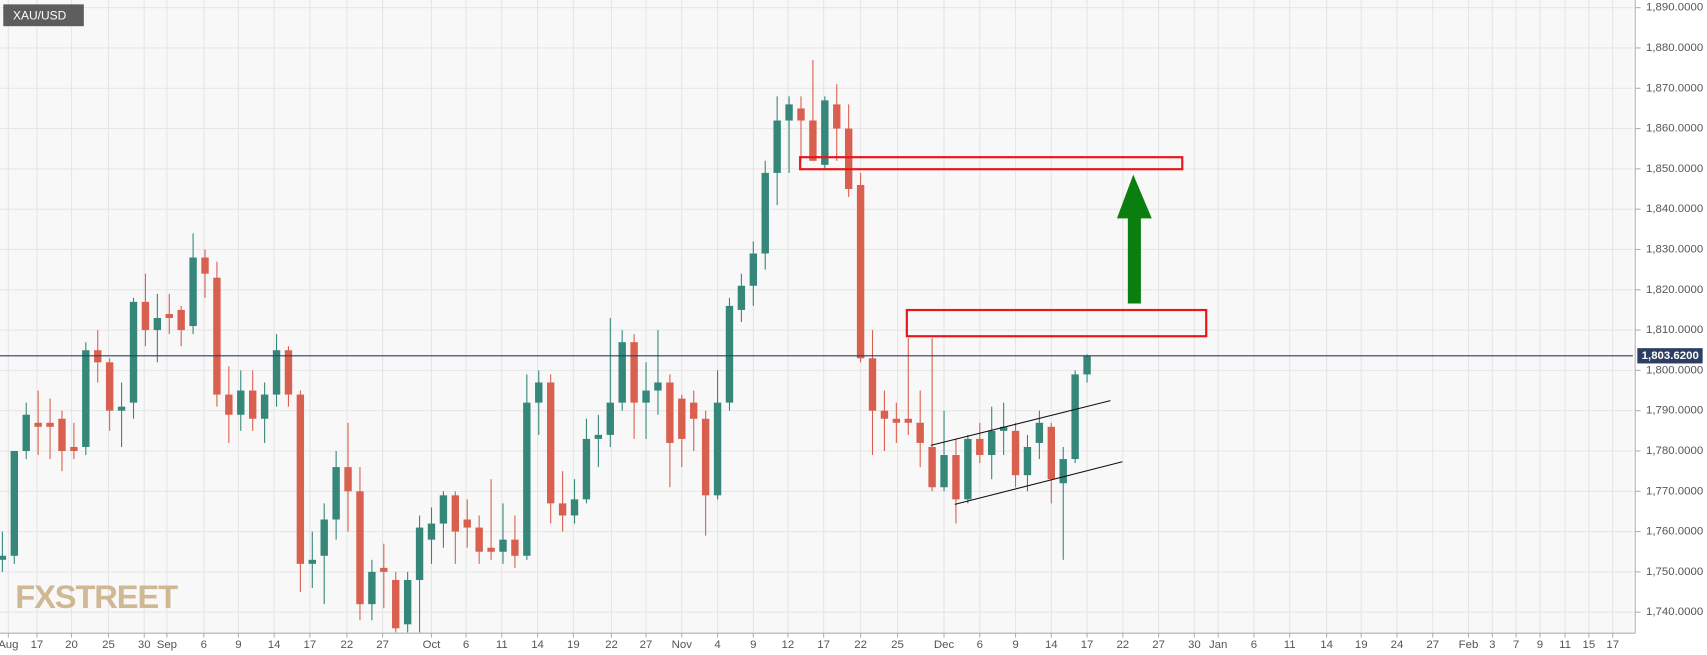 The height and width of the screenshot is (655, 1707). I want to click on y-tick-label: 1,890.0000, so click(1674, 8).